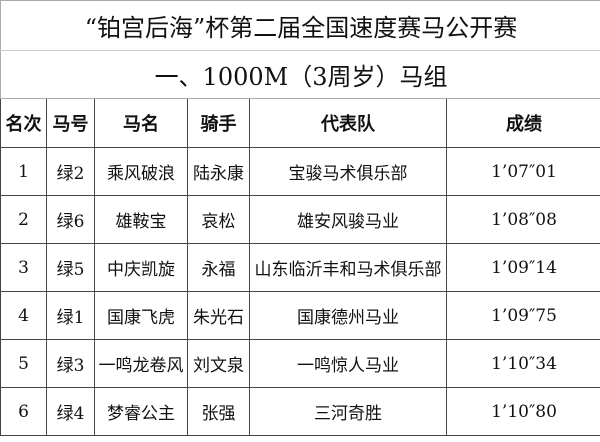 Image resolution: width=600 pixels, height=442 pixels. I want to click on document-title: “铂宫后海”杯第二届全国速度赛马公开赛, so click(300, 25).